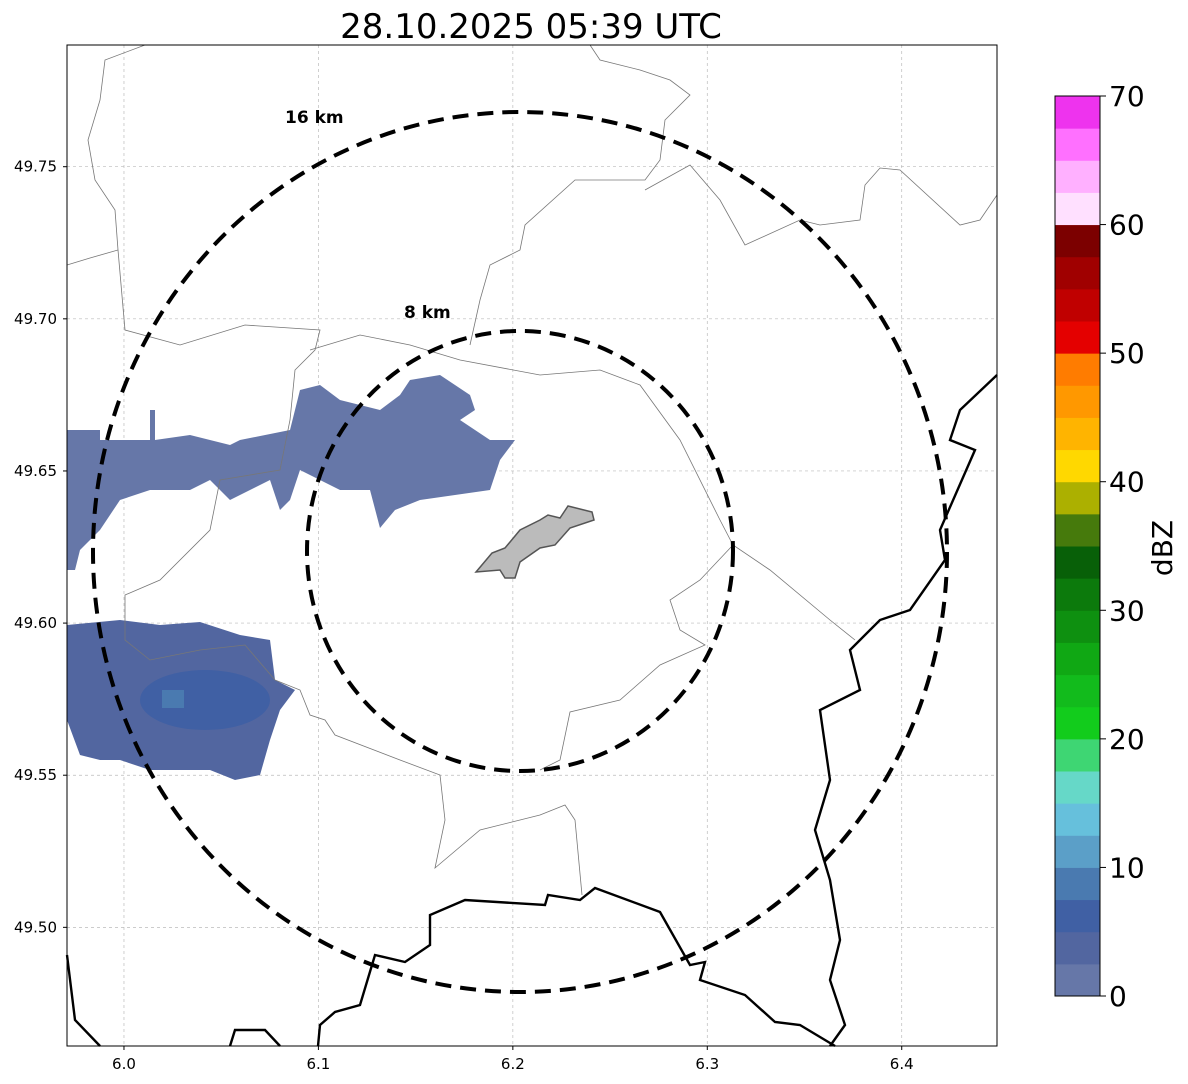  I want to click on y-tick-label: 49.55, so click(35, 775).